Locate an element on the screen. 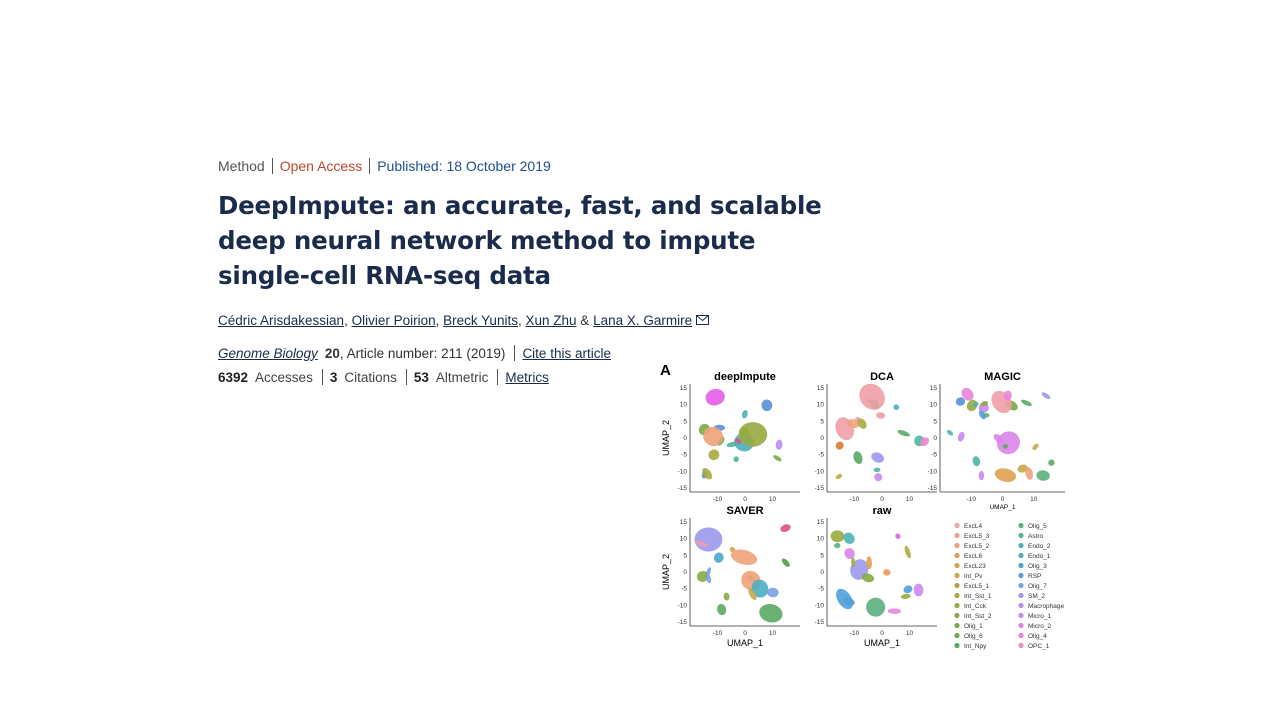 This screenshot has width=1280, height=720. journal-name-link: Genome Biology is located at coordinates (268, 353).